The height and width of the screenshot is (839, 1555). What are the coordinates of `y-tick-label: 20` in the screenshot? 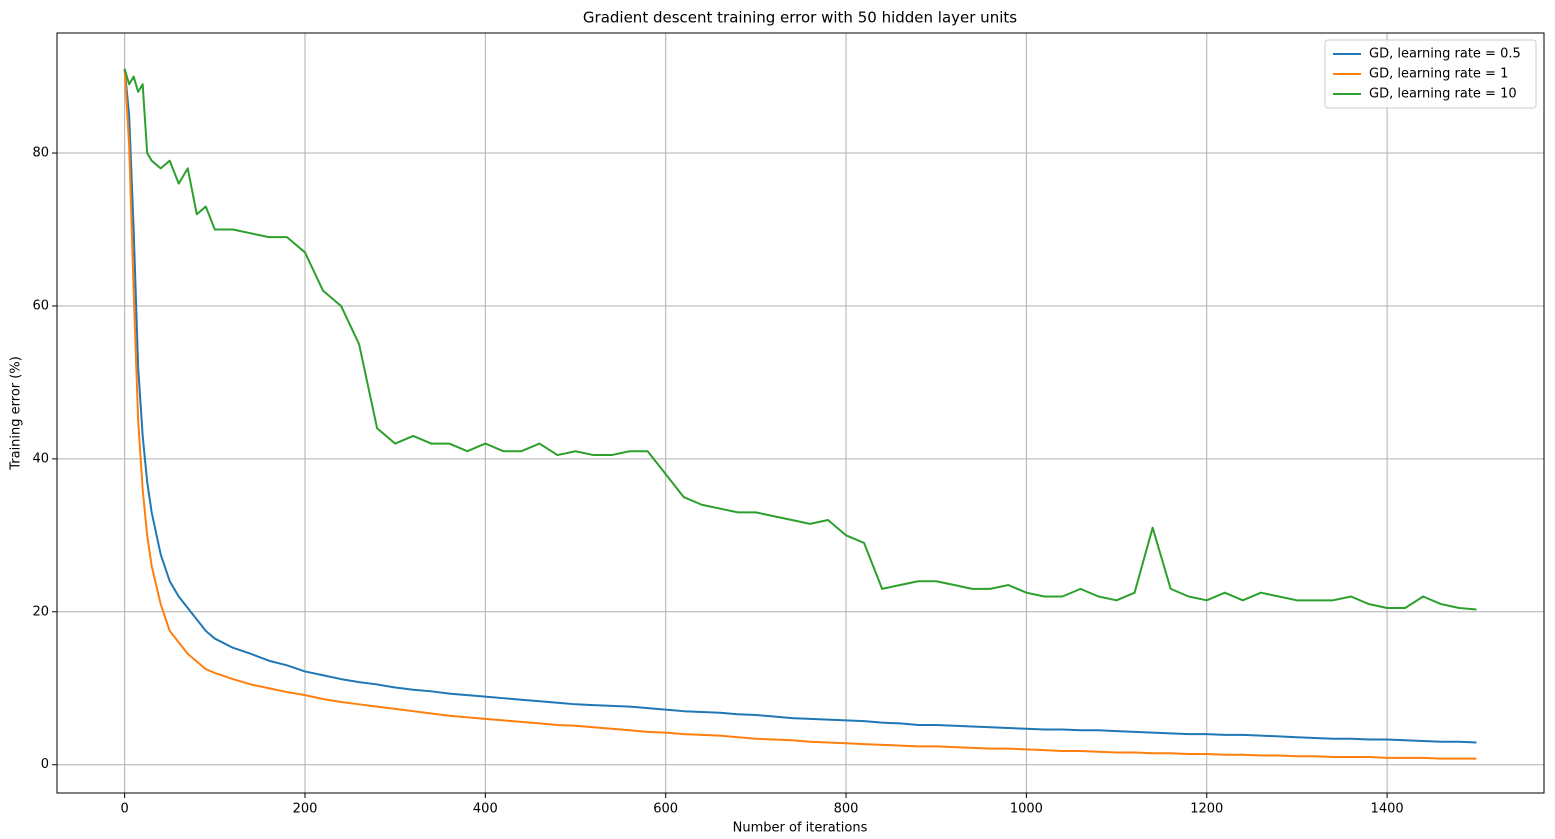 It's located at (40, 611).